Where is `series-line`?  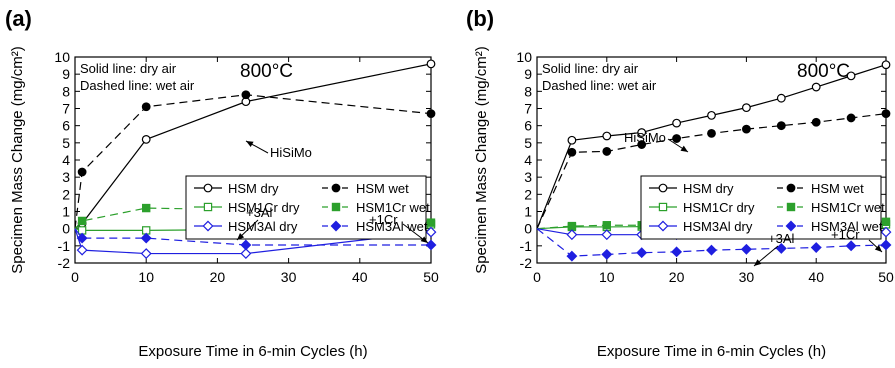
series-line is located at coordinates (252, 237).